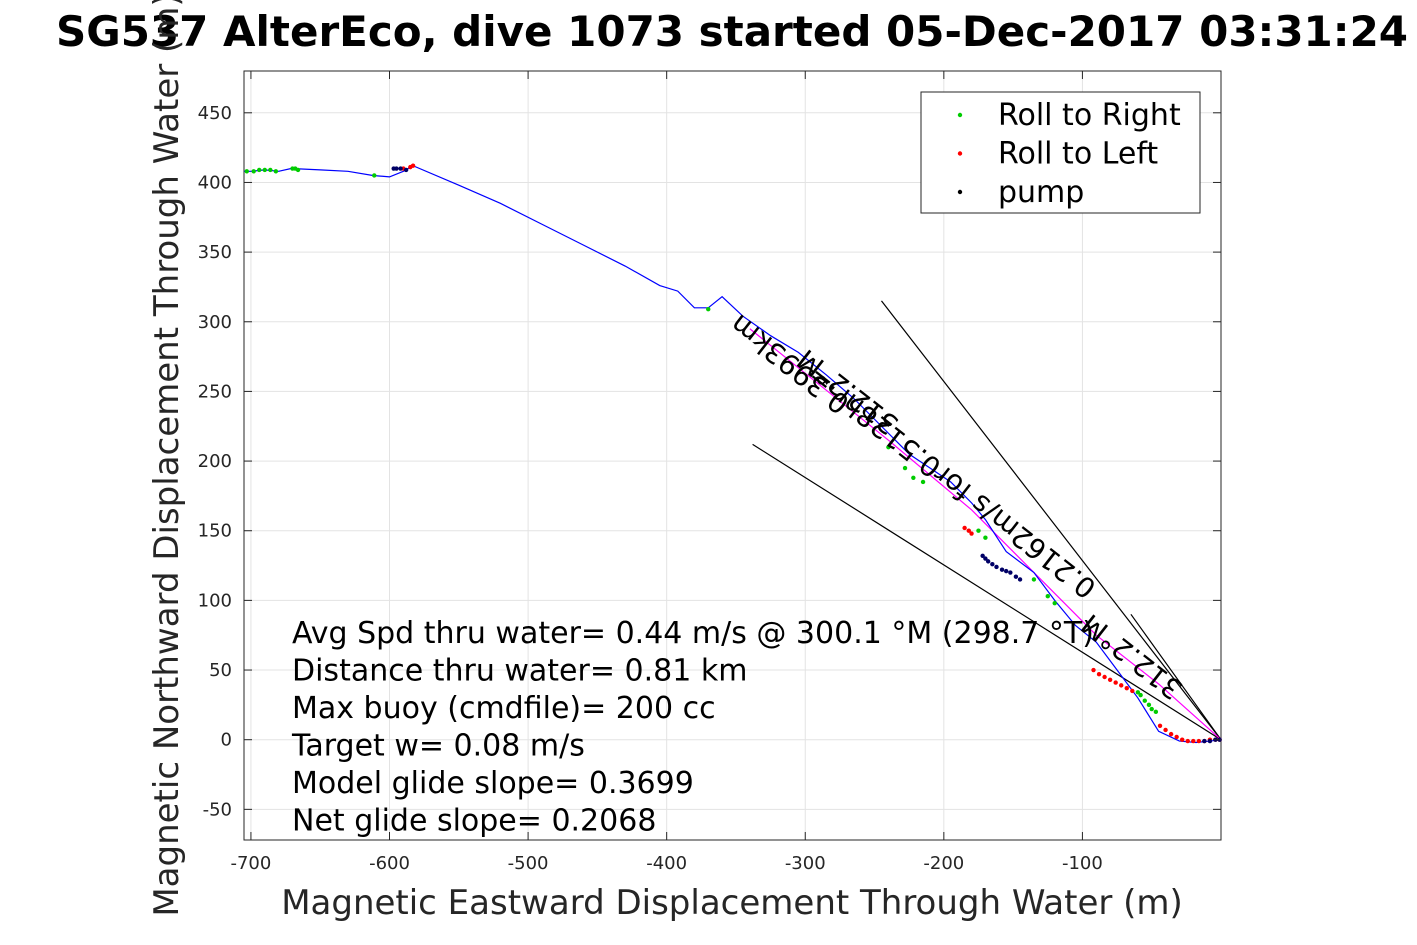 Image resolution: width=1417 pixels, height=945 pixels. Describe the element at coordinates (666, 863) in the screenshot. I see `x-tick-label: -400` at that location.